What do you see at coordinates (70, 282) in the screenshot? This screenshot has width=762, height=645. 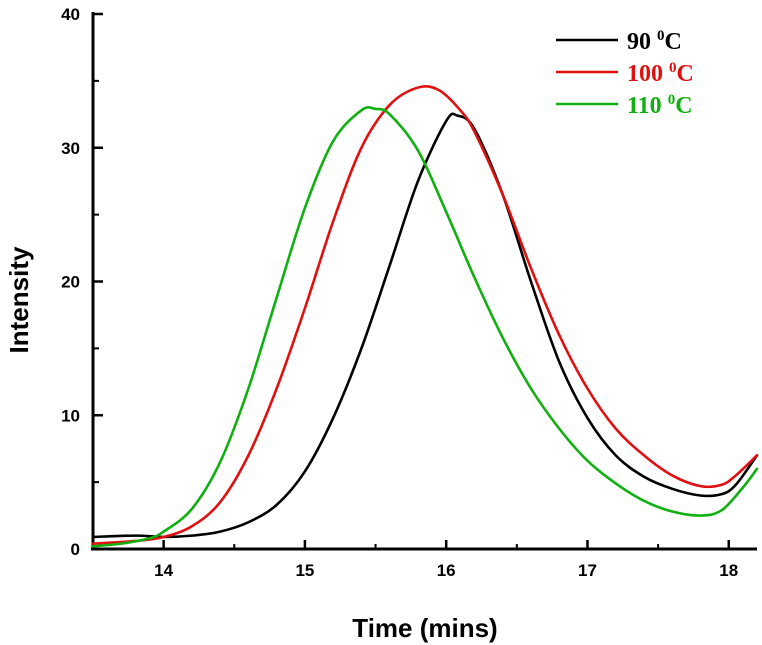 I see `y-tick-label: 20` at bounding box center [70, 282].